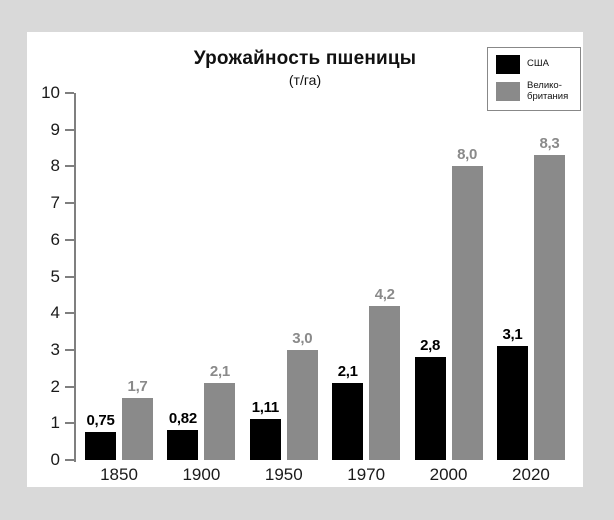 This screenshot has height=520, width=614. I want to click on y-tick-label: 2, so click(55, 386).